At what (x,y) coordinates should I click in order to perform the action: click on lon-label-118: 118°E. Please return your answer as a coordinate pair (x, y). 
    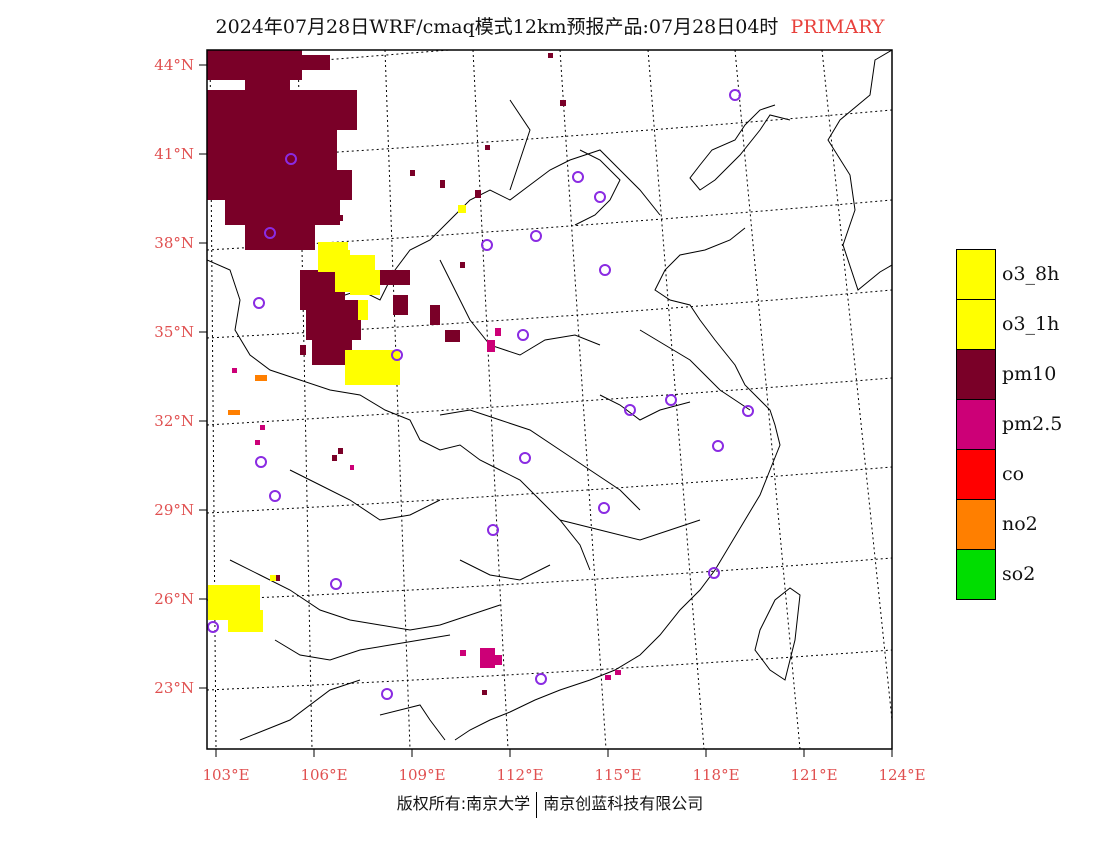
    Looking at the image, I should click on (716, 775).